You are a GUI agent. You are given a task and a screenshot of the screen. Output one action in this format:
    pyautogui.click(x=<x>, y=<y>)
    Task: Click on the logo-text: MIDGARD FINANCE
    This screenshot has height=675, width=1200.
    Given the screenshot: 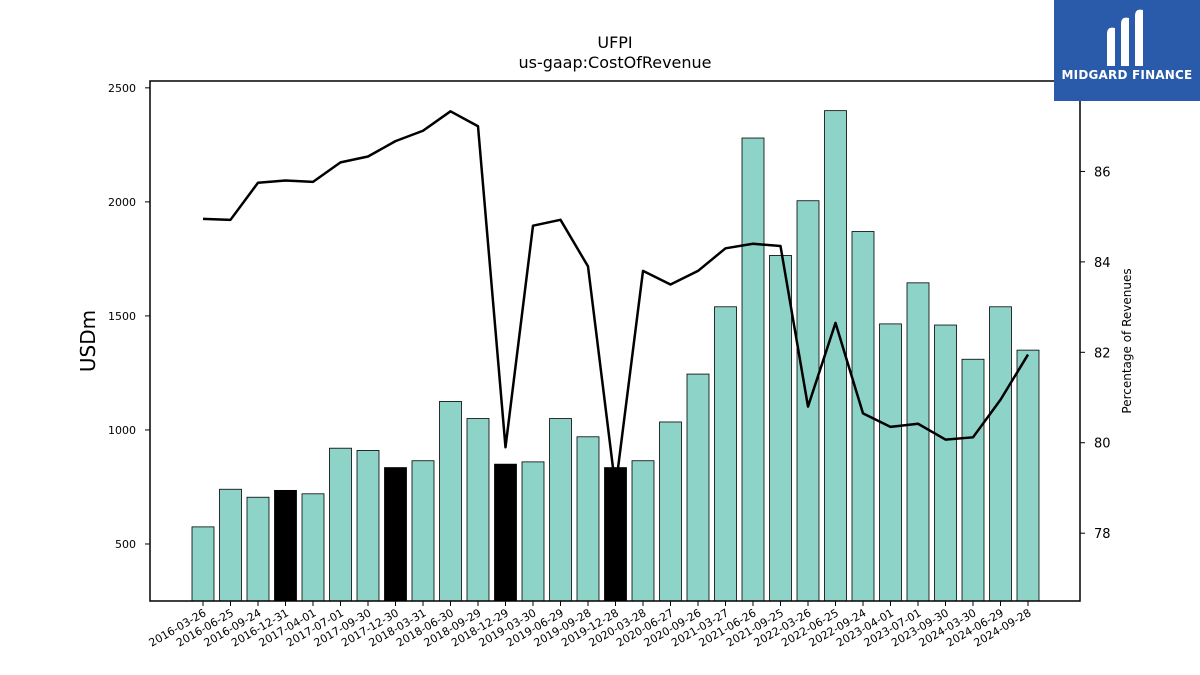 What is the action you would take?
    pyautogui.click(x=1127, y=75)
    